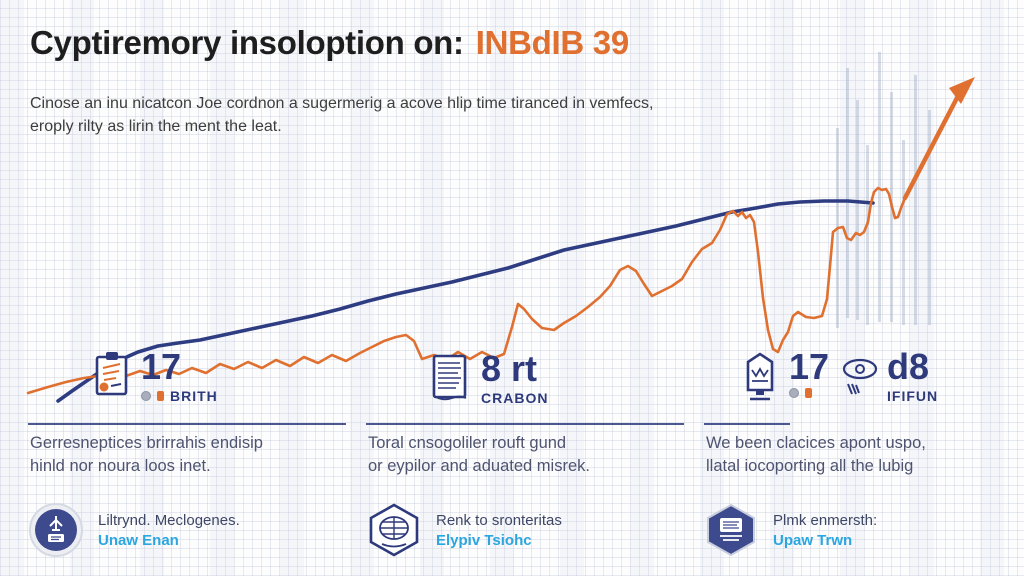 This screenshot has width=1024, height=576. What do you see at coordinates (790, 530) in the screenshot?
I see `footer-item-3: Plmk enmersth: Upaw Trwn` at bounding box center [790, 530].